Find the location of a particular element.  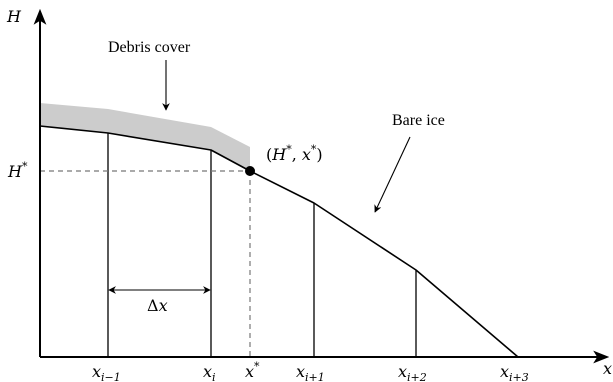

bare-ice-arrow is located at coordinates (392, 174).